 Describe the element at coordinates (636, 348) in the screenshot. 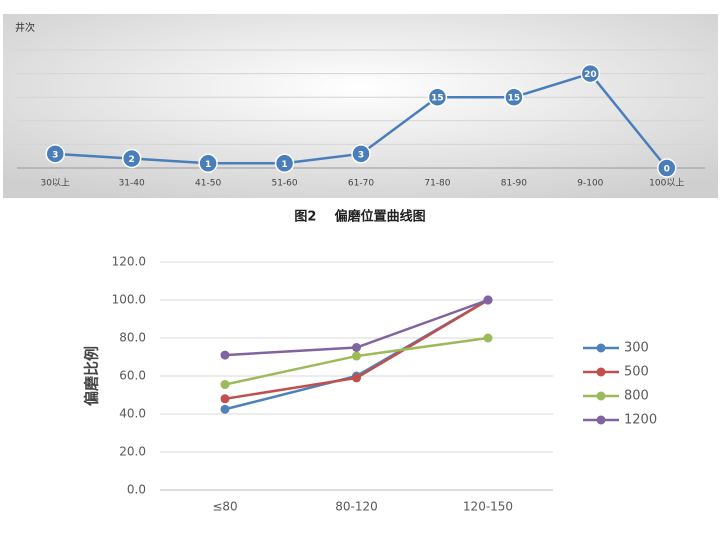

I see `legend-label: 300` at that location.